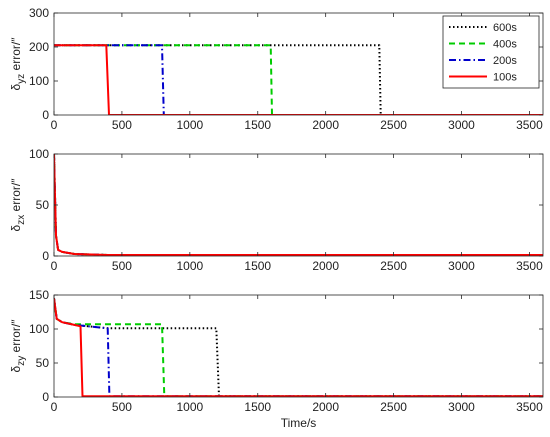  Describe the element at coordinates (505, 28) in the screenshot. I see `legend-label-600s: 600s` at that location.